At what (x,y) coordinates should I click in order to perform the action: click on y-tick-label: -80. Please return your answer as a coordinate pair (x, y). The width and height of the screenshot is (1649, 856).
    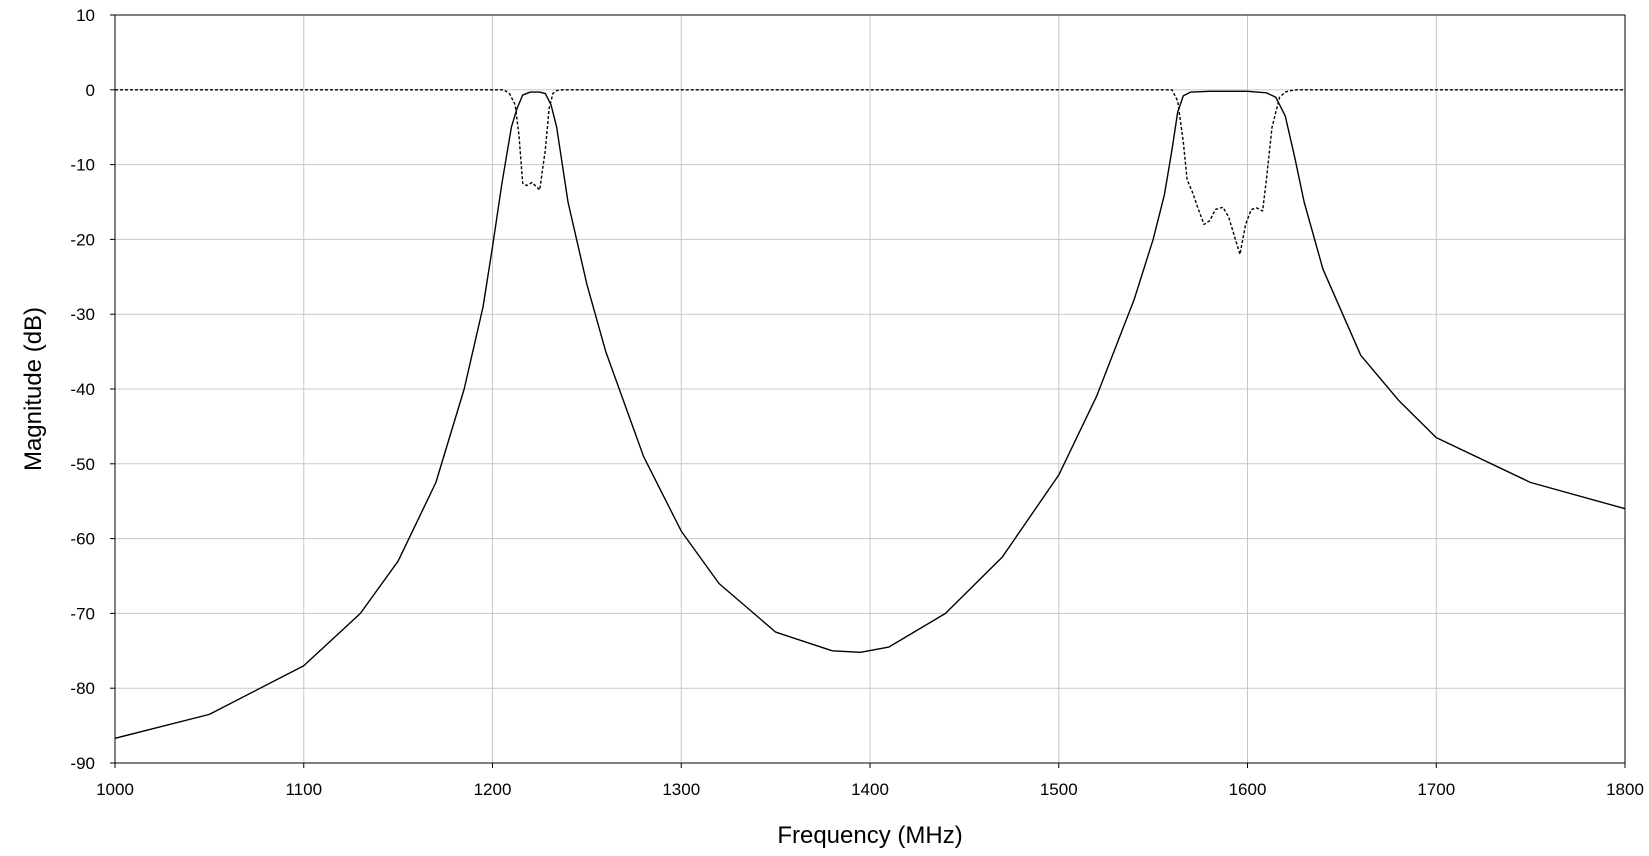
    Looking at the image, I should click on (82, 688).